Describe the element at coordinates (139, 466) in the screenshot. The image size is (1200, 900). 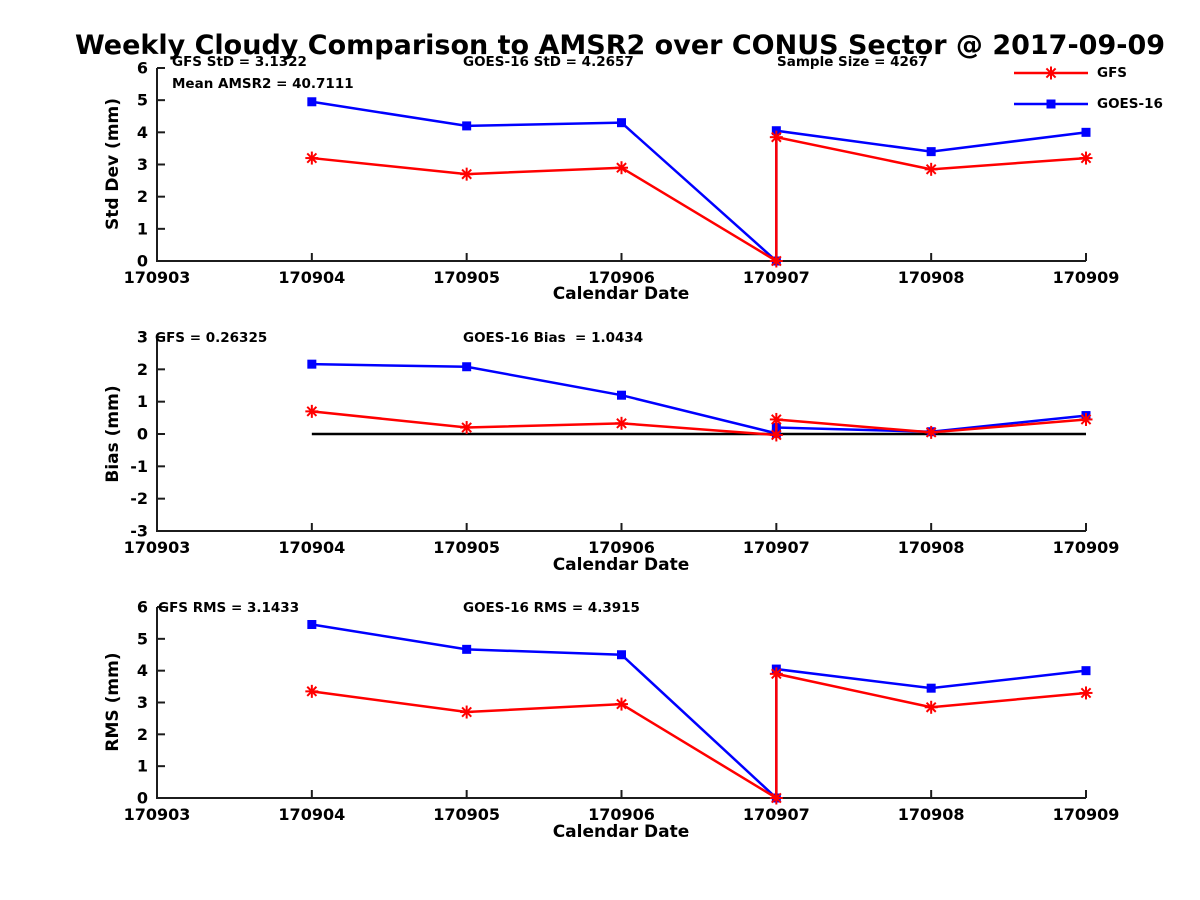
I see `y-tick-label: -1` at that location.